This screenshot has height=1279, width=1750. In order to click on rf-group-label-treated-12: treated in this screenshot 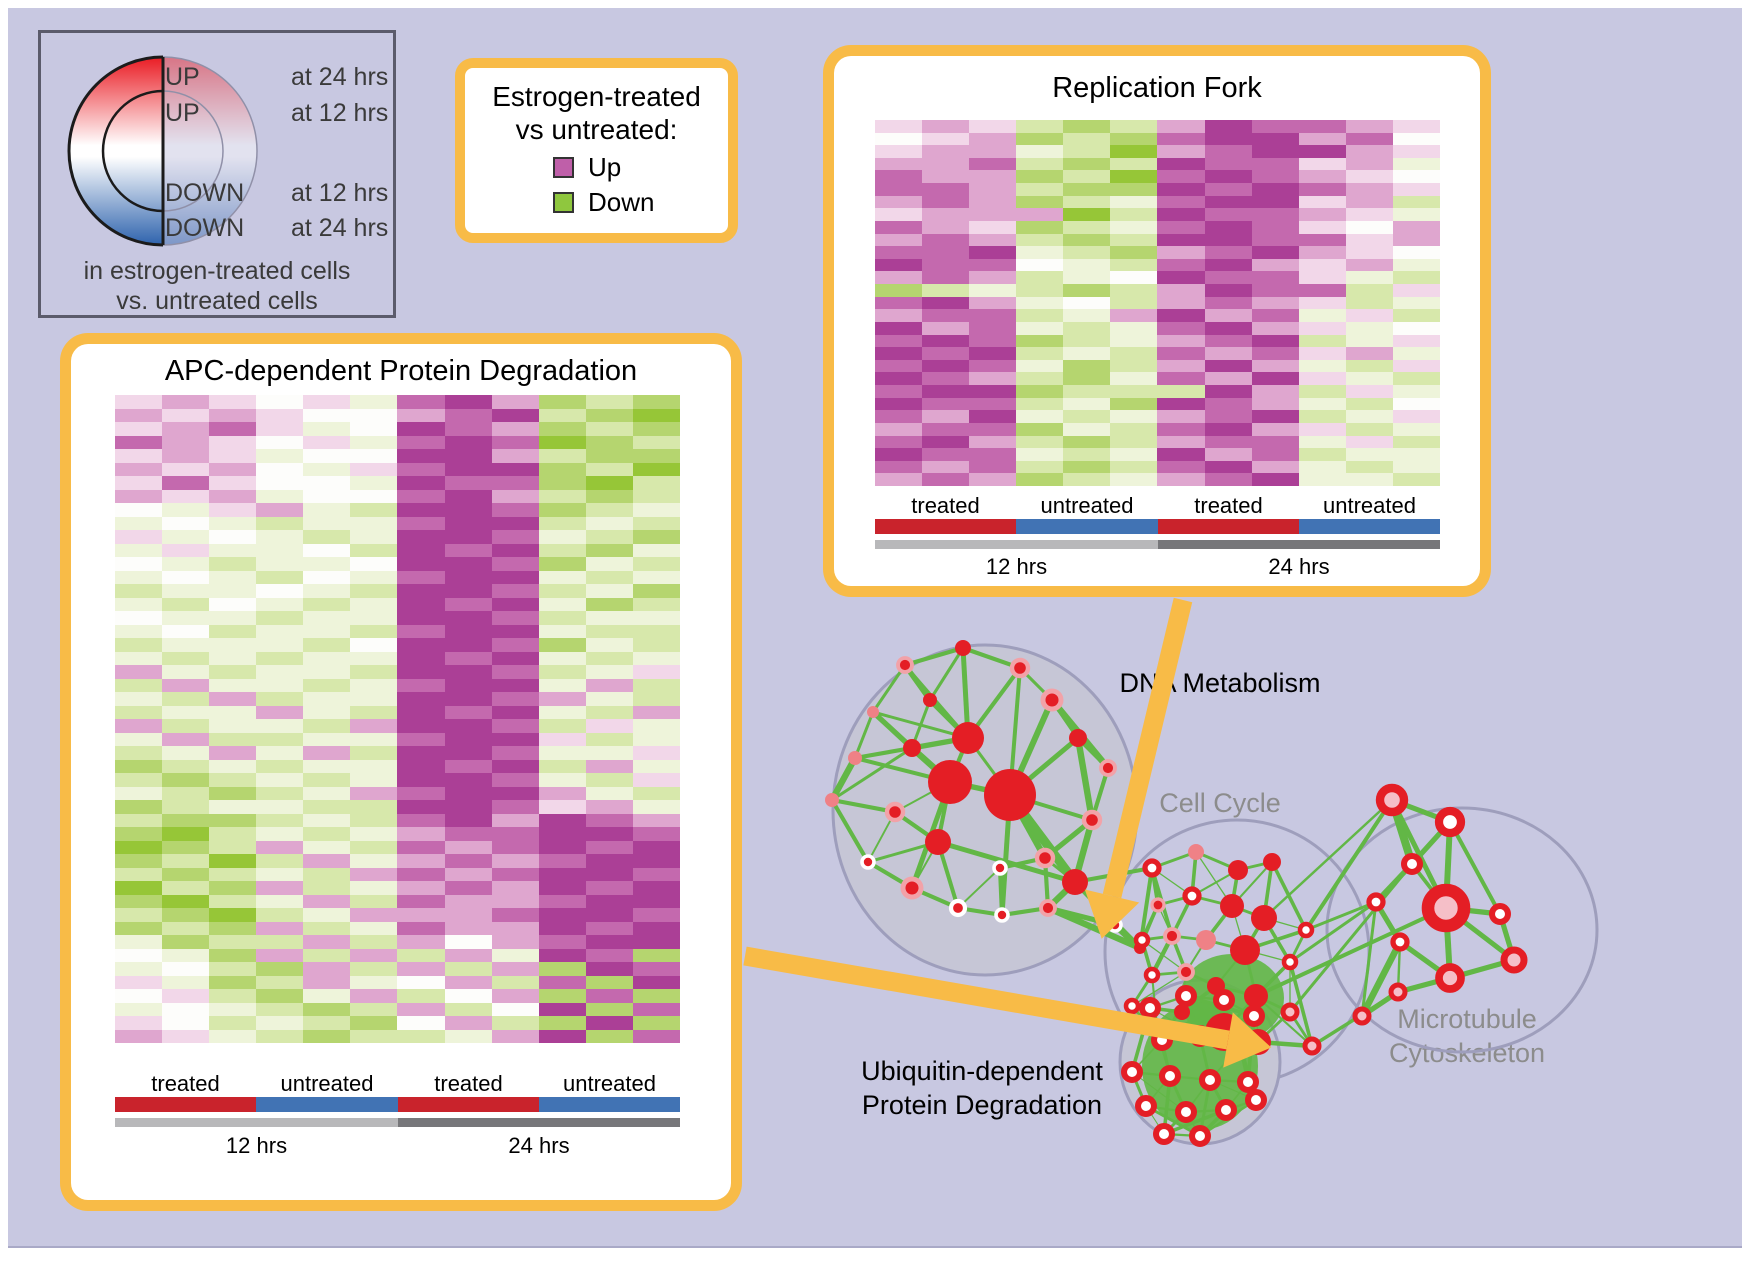, I will do `click(945, 505)`.